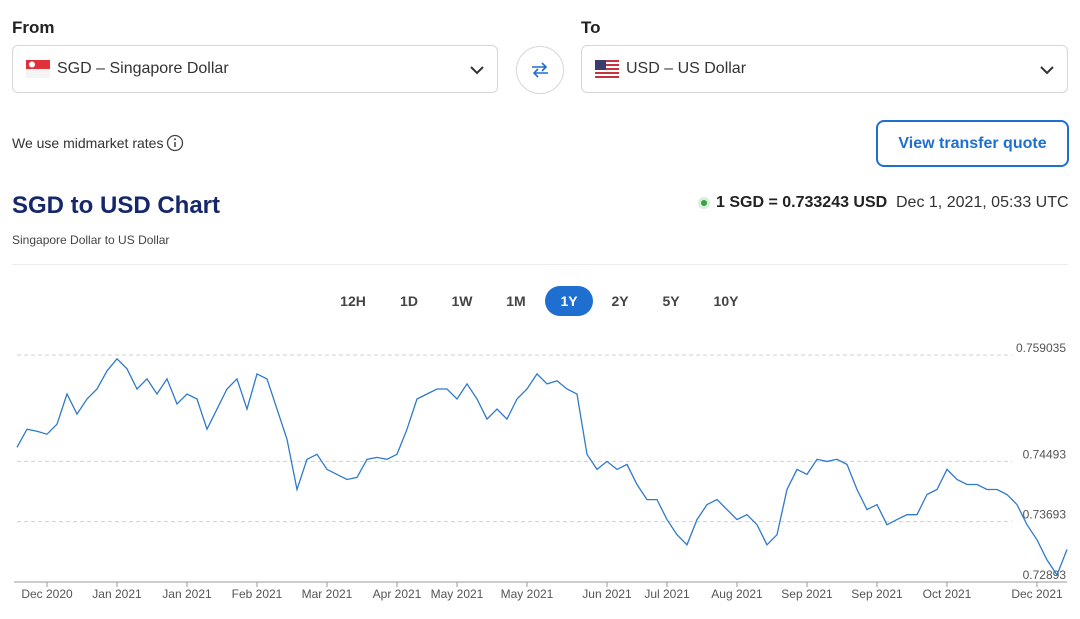 The height and width of the screenshot is (619, 1080). I want to click on period-button: 10Y, so click(726, 301).